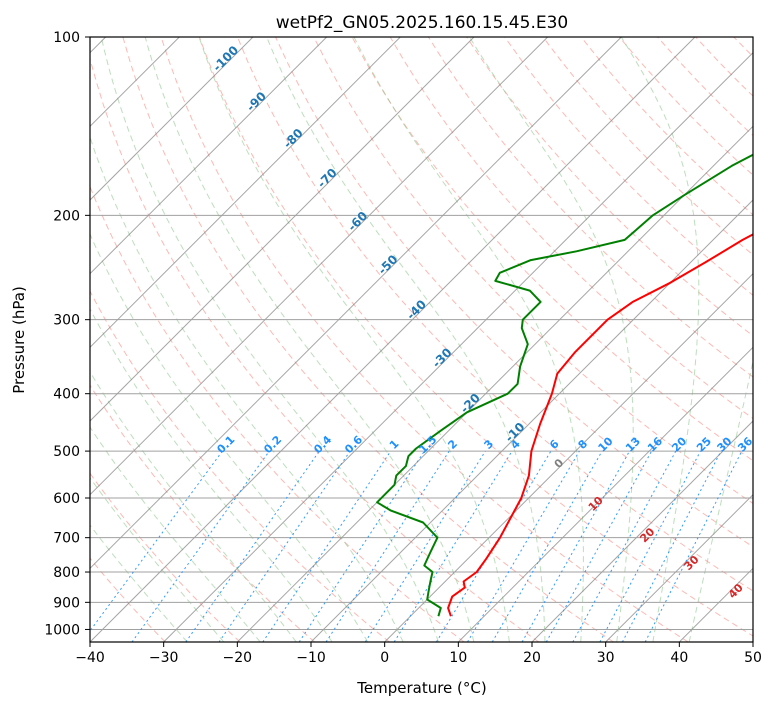 Image resolution: width=775 pixels, height=708 pixels. Describe the element at coordinates (66, 539) in the screenshot. I see `y-tick-label: 700` at that location.